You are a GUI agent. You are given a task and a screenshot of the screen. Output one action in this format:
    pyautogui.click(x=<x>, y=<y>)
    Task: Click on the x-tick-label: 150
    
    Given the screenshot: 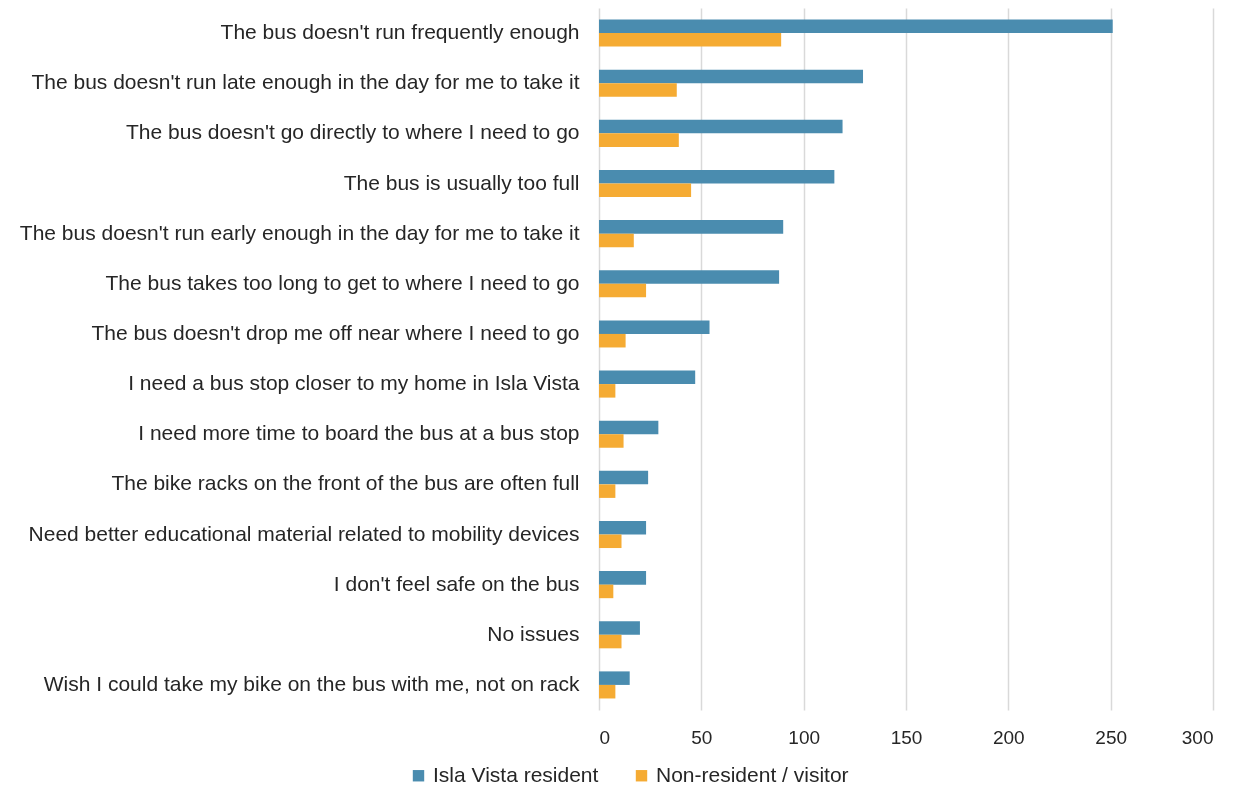 What is the action you would take?
    pyautogui.click(x=906, y=737)
    